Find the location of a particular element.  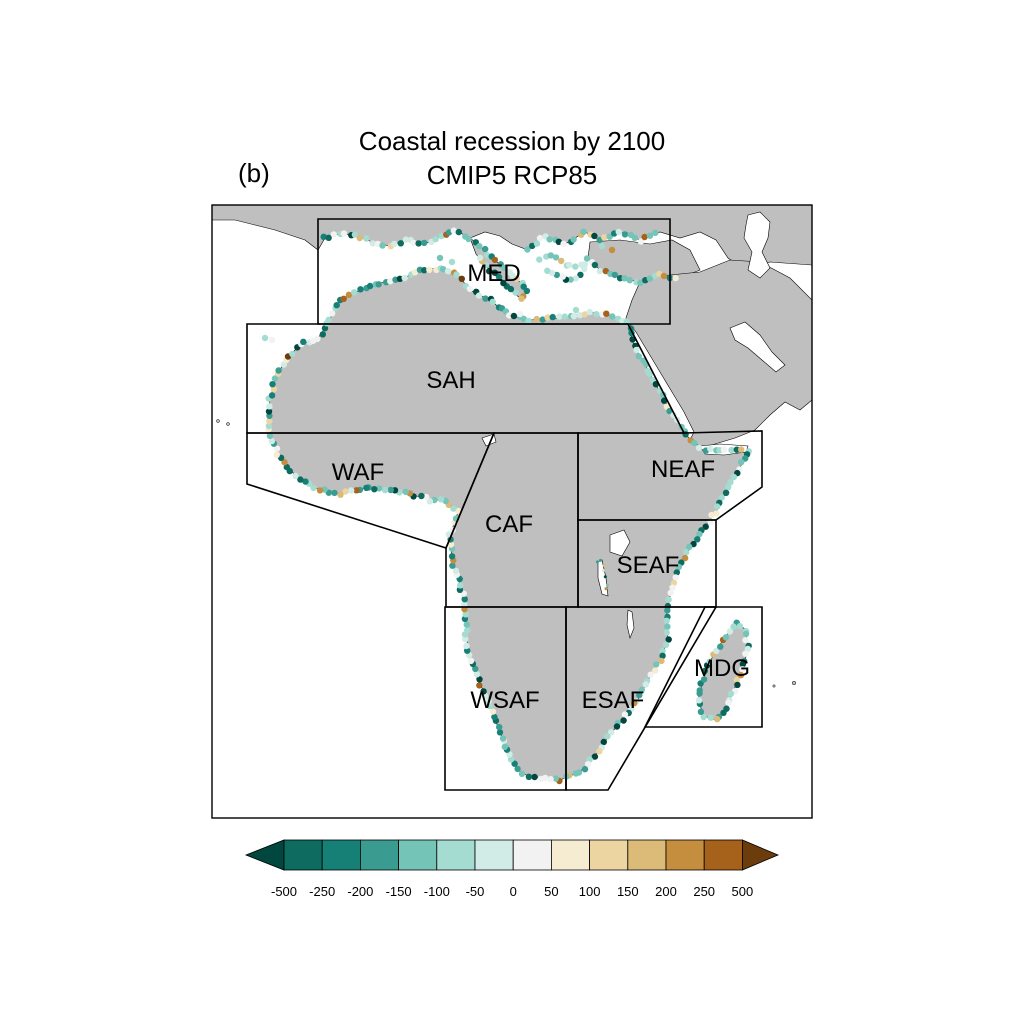

region-label-caf: CAF is located at coordinates (509, 524).